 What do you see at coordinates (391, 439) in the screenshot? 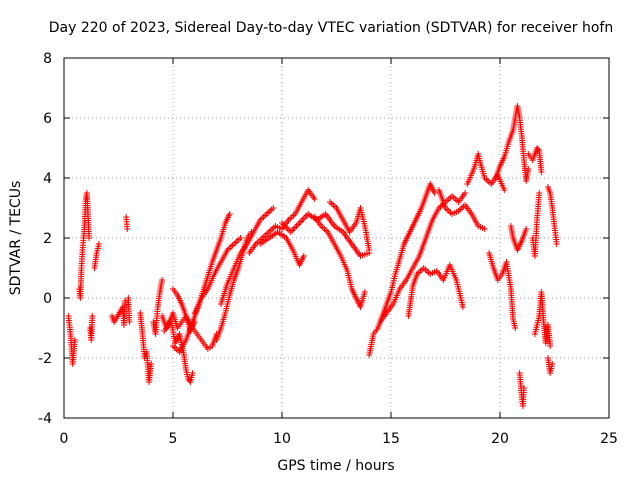
I see `x-tick-label: 15` at bounding box center [391, 439].